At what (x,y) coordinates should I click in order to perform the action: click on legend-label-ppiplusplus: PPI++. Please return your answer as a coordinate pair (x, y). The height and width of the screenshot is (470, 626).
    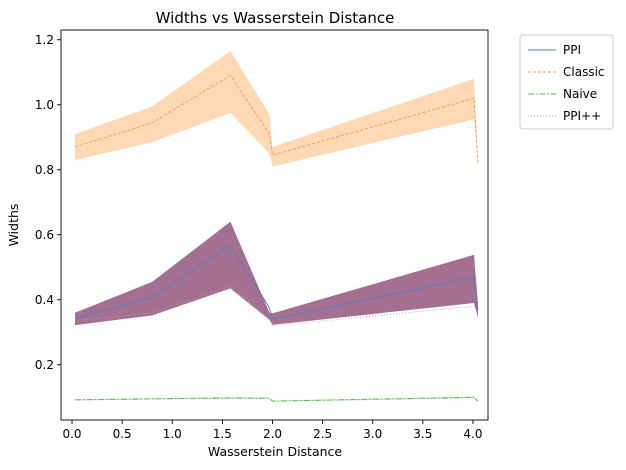
    Looking at the image, I should click on (582, 116).